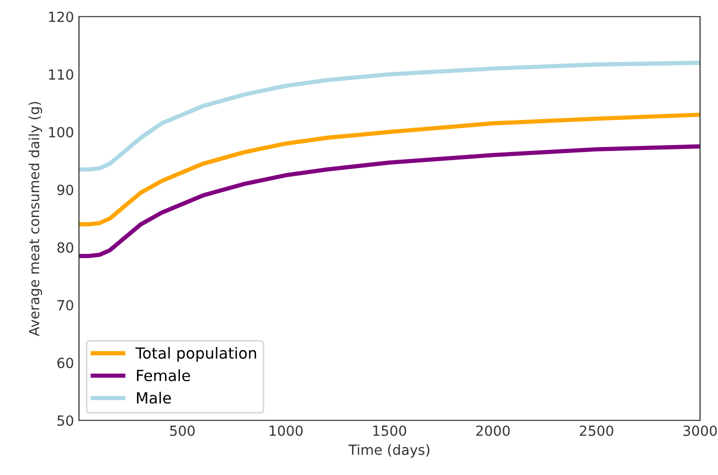 This screenshot has width=718, height=475. Describe the element at coordinates (195, 354) in the screenshot. I see `legend-label: Total population` at that location.